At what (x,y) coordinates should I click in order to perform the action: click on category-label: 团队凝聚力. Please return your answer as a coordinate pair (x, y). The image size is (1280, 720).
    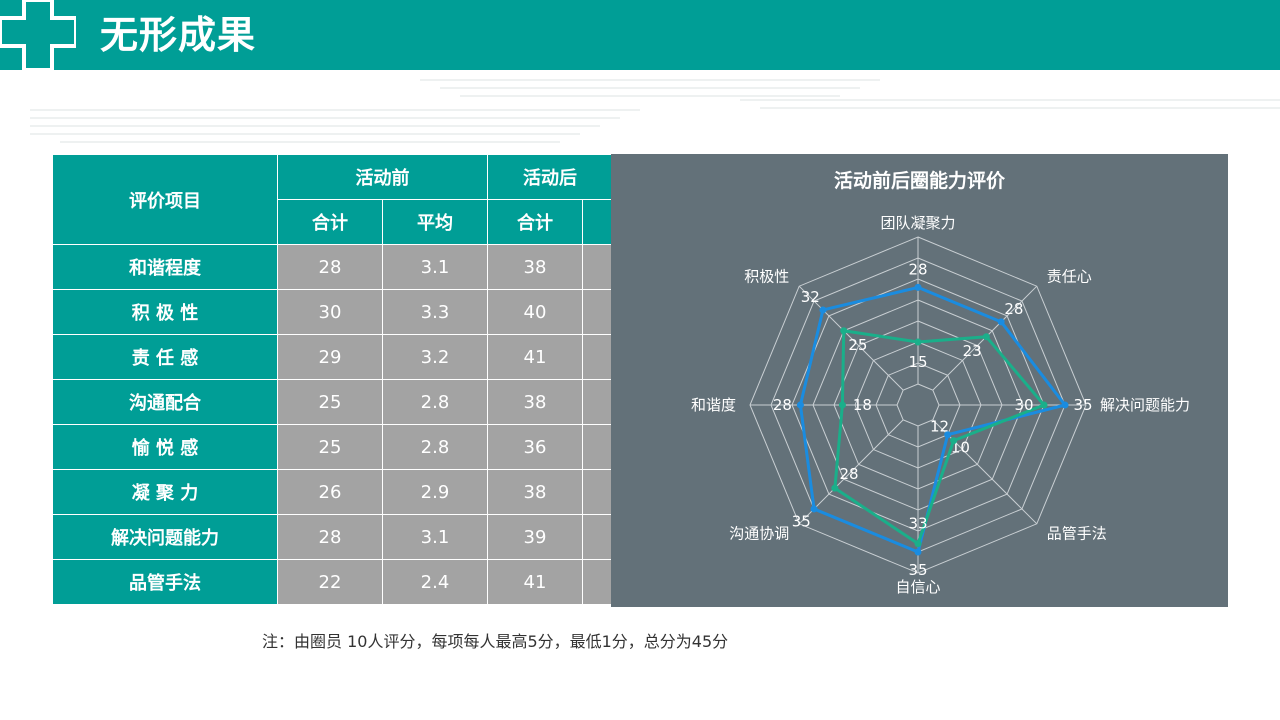
    Looking at the image, I should click on (917, 223).